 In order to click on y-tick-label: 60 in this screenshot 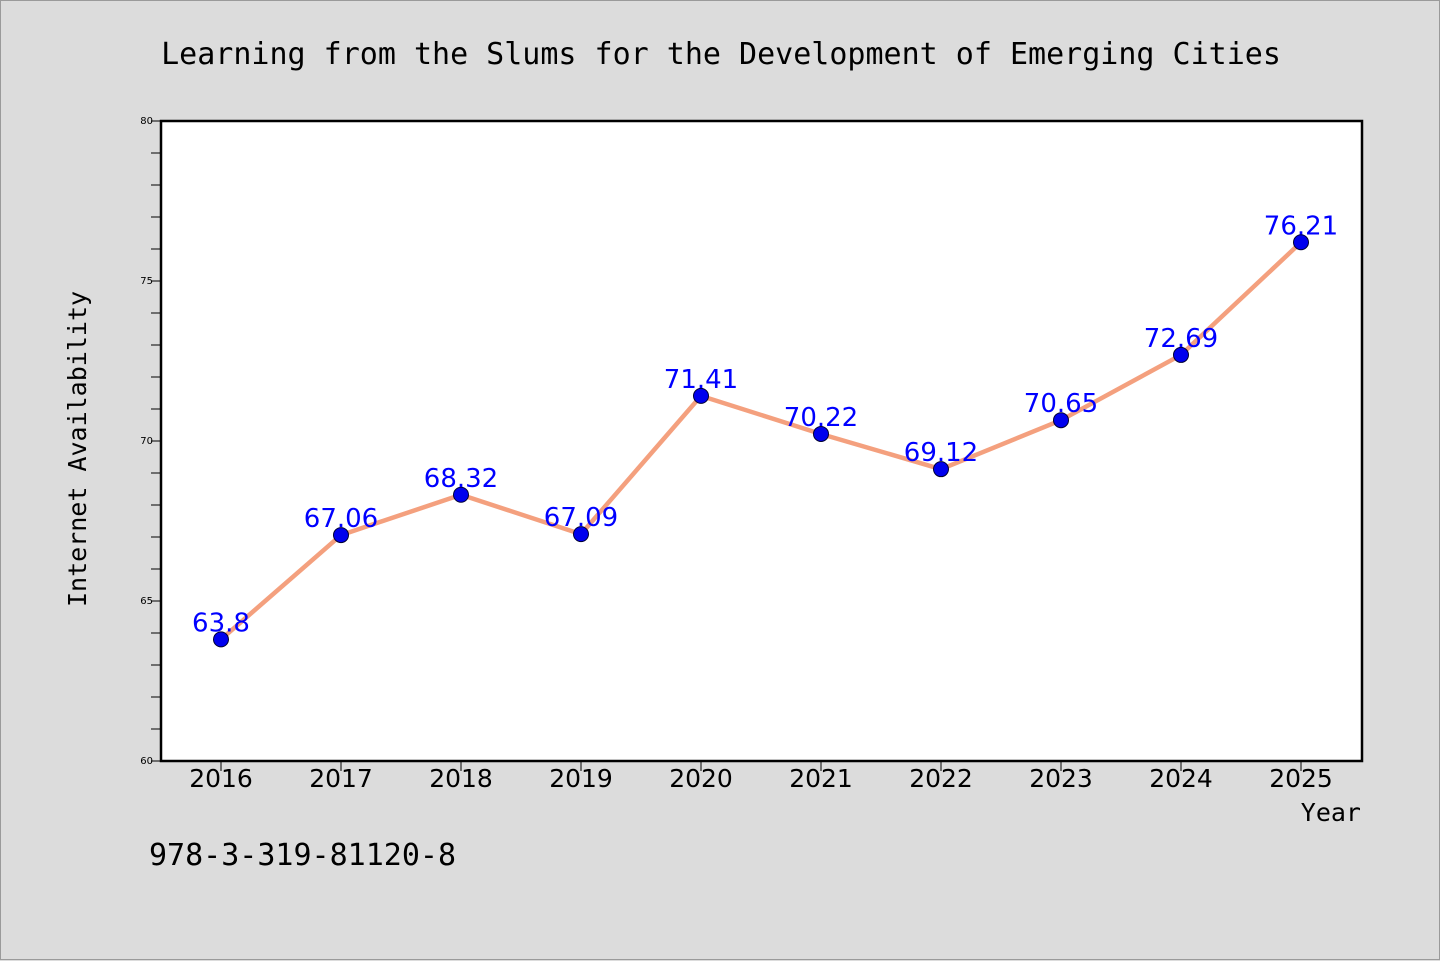, I will do `click(146, 761)`.